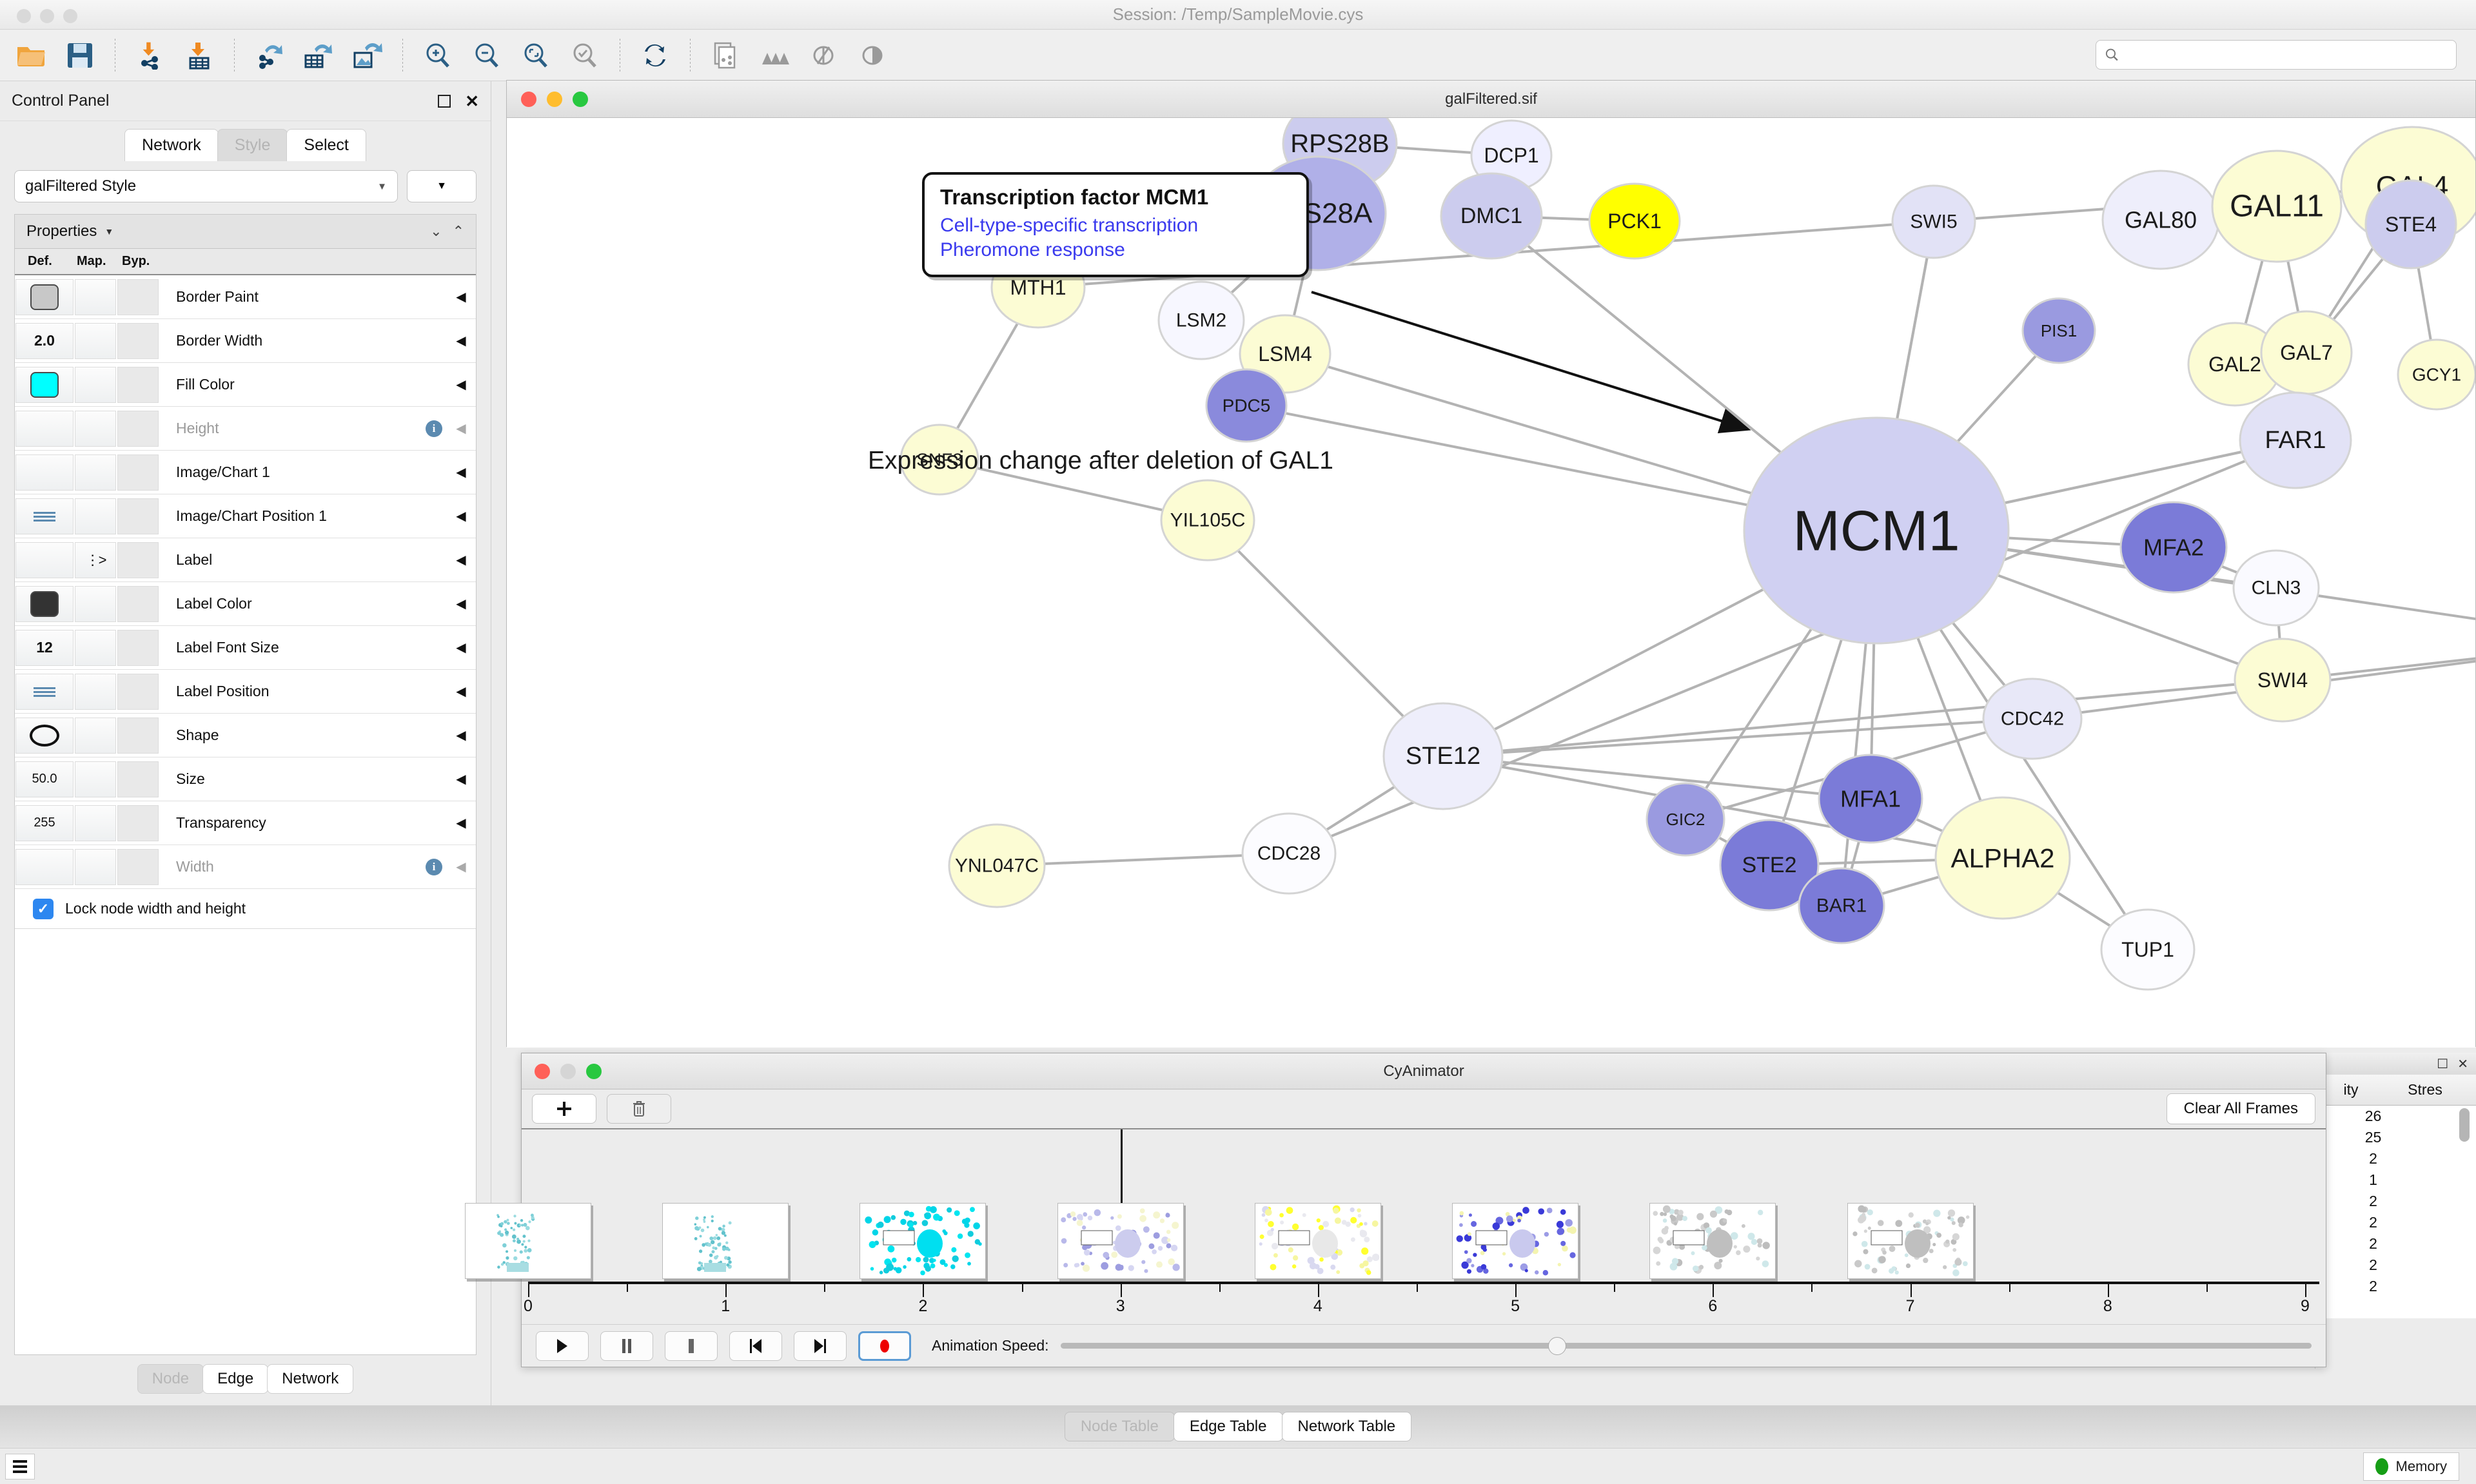 The width and height of the screenshot is (2476, 1484). I want to click on network-node: CDC42, so click(2032, 719).